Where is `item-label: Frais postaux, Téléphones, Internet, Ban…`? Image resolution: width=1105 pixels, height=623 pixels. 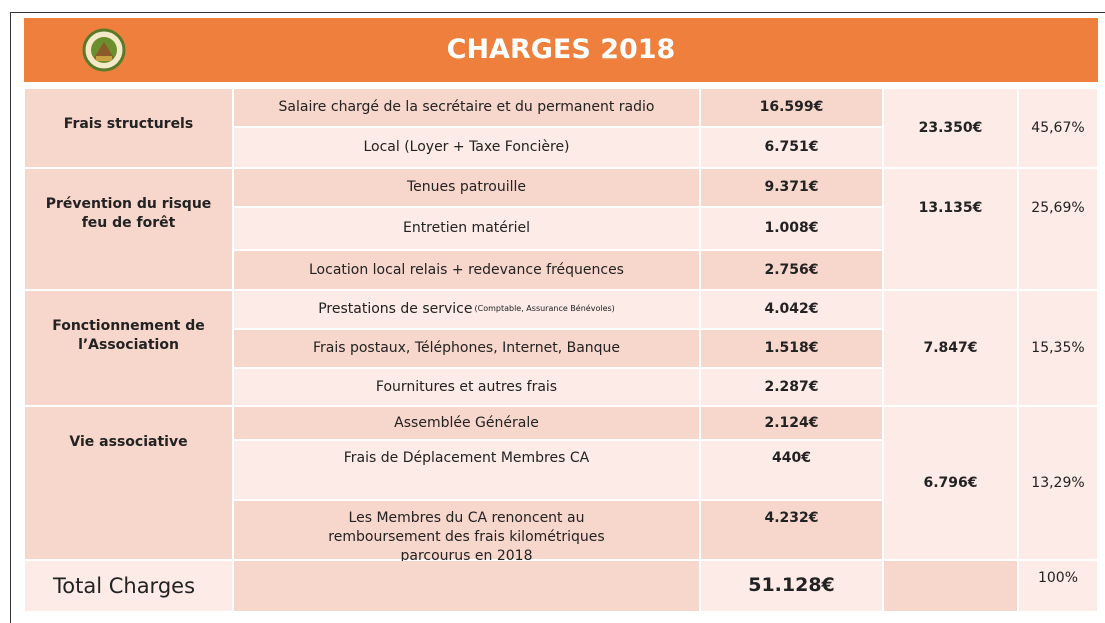 item-label: Frais postaux, Téléphones, Internet, Ban… is located at coordinates (466, 348).